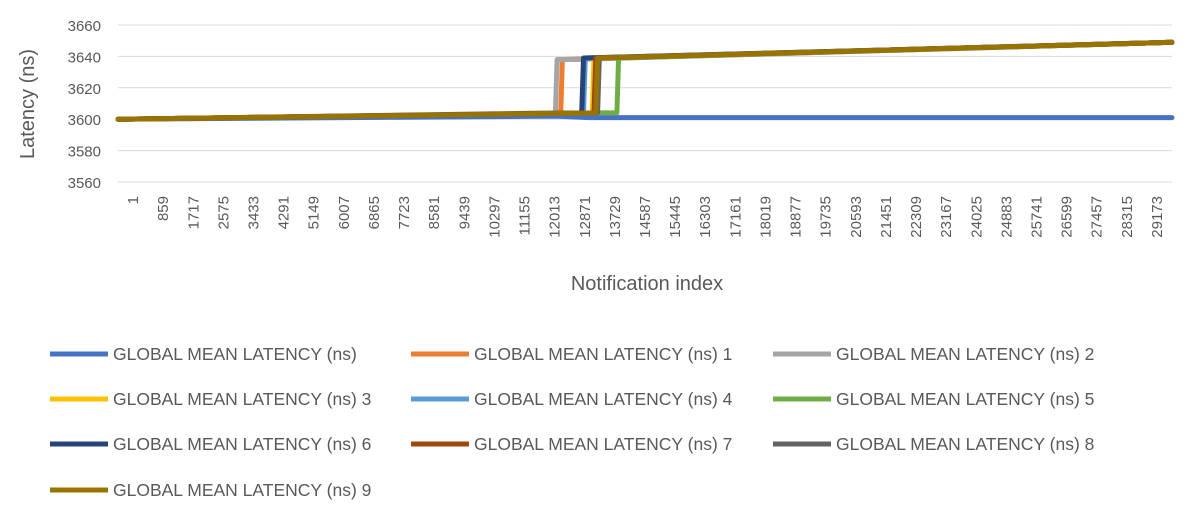 The width and height of the screenshot is (1191, 519). What do you see at coordinates (705, 217) in the screenshot?
I see `x-tick-label: 16303` at bounding box center [705, 217].